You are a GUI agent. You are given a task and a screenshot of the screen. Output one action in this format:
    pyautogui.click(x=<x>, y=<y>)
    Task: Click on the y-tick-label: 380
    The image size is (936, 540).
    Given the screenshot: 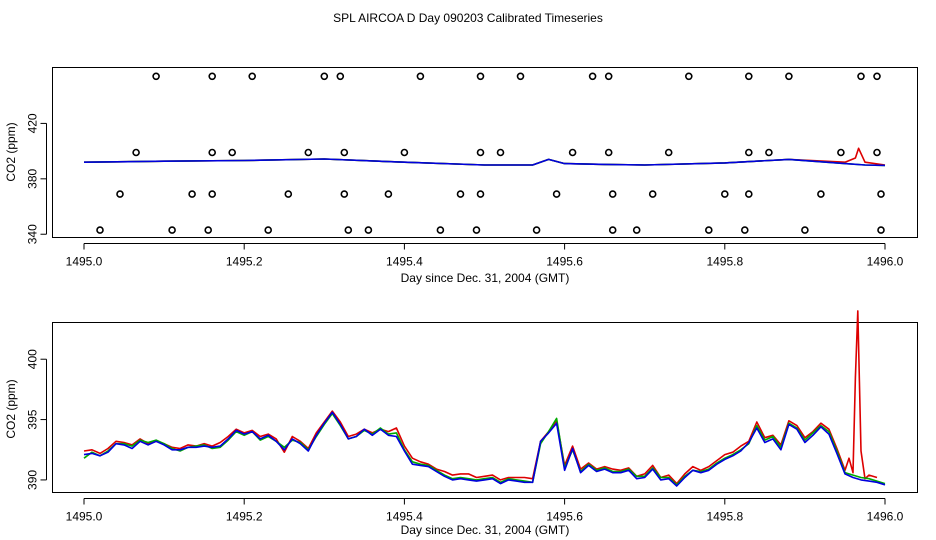 What is the action you would take?
    pyautogui.click(x=33, y=178)
    